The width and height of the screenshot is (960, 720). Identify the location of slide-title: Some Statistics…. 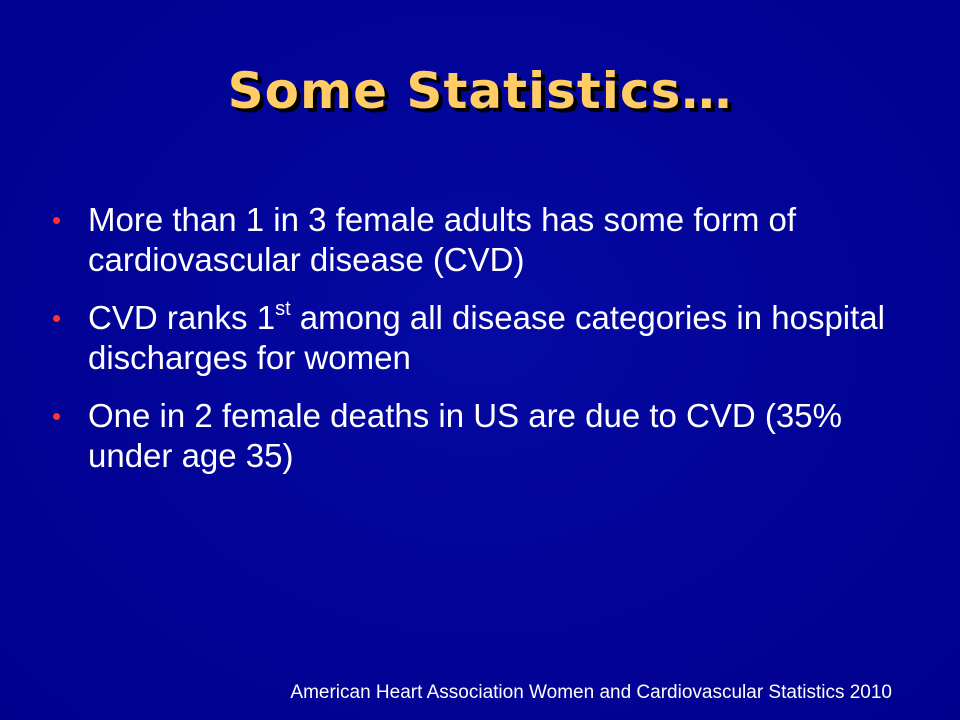
(480, 91).